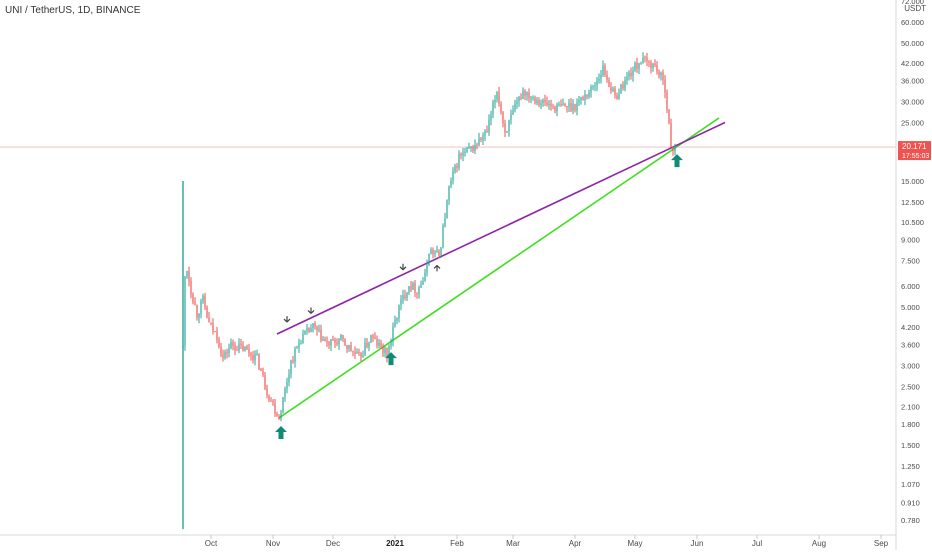 The width and height of the screenshot is (932, 555). What do you see at coordinates (910, 240) in the screenshot?
I see `y-tick-label: 9.000` at bounding box center [910, 240].